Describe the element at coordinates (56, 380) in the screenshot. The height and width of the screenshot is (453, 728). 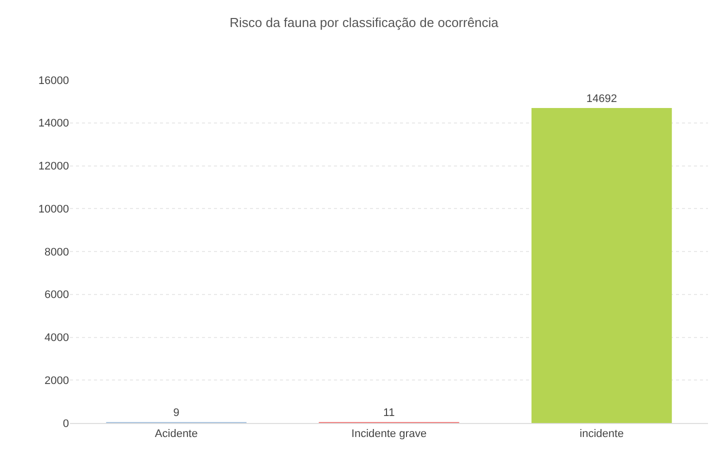
I see `y-tick-label: 2000` at that location.